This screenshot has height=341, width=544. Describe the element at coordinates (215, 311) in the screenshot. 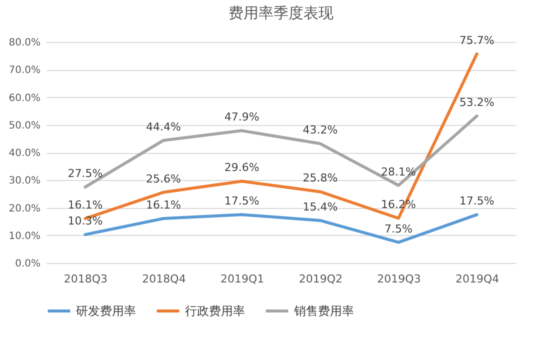

I see `legend-label: 行政费用率` at that location.